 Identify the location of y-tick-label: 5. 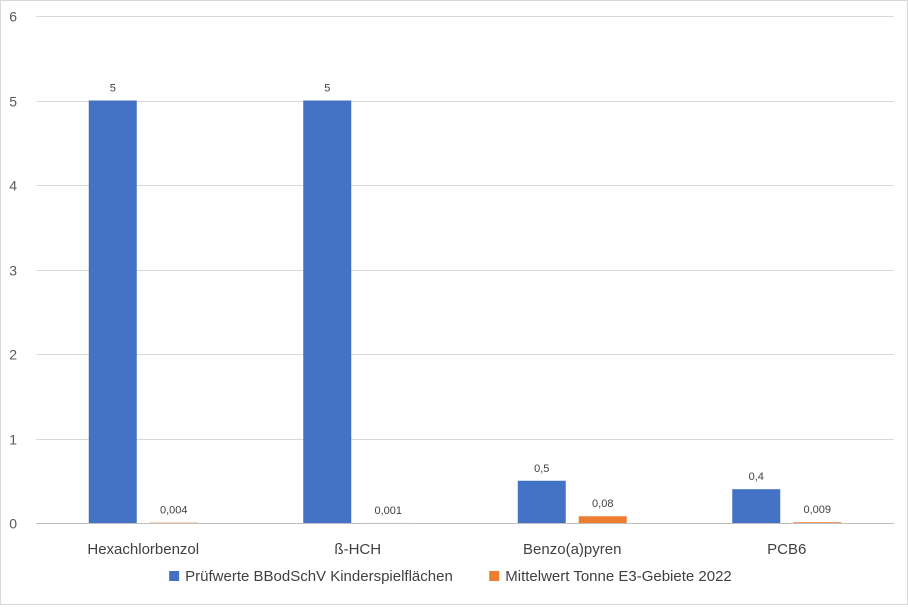
(13, 102).